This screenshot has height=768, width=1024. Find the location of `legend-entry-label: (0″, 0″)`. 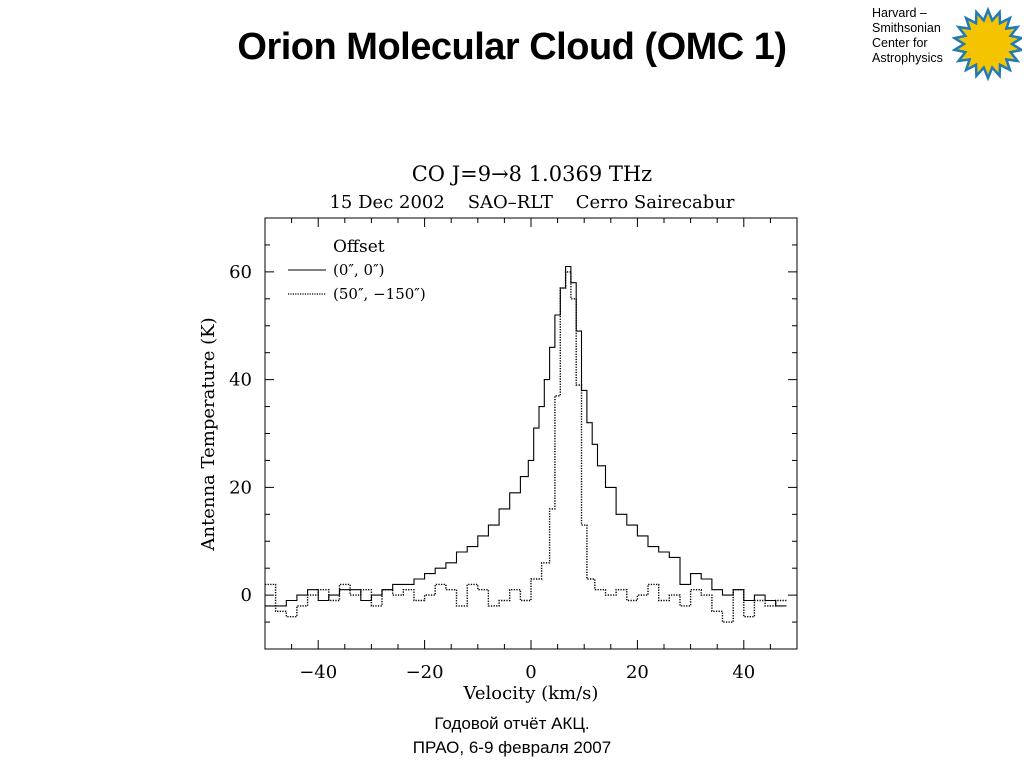

legend-entry-label: (0″, 0″) is located at coordinates (359, 270).